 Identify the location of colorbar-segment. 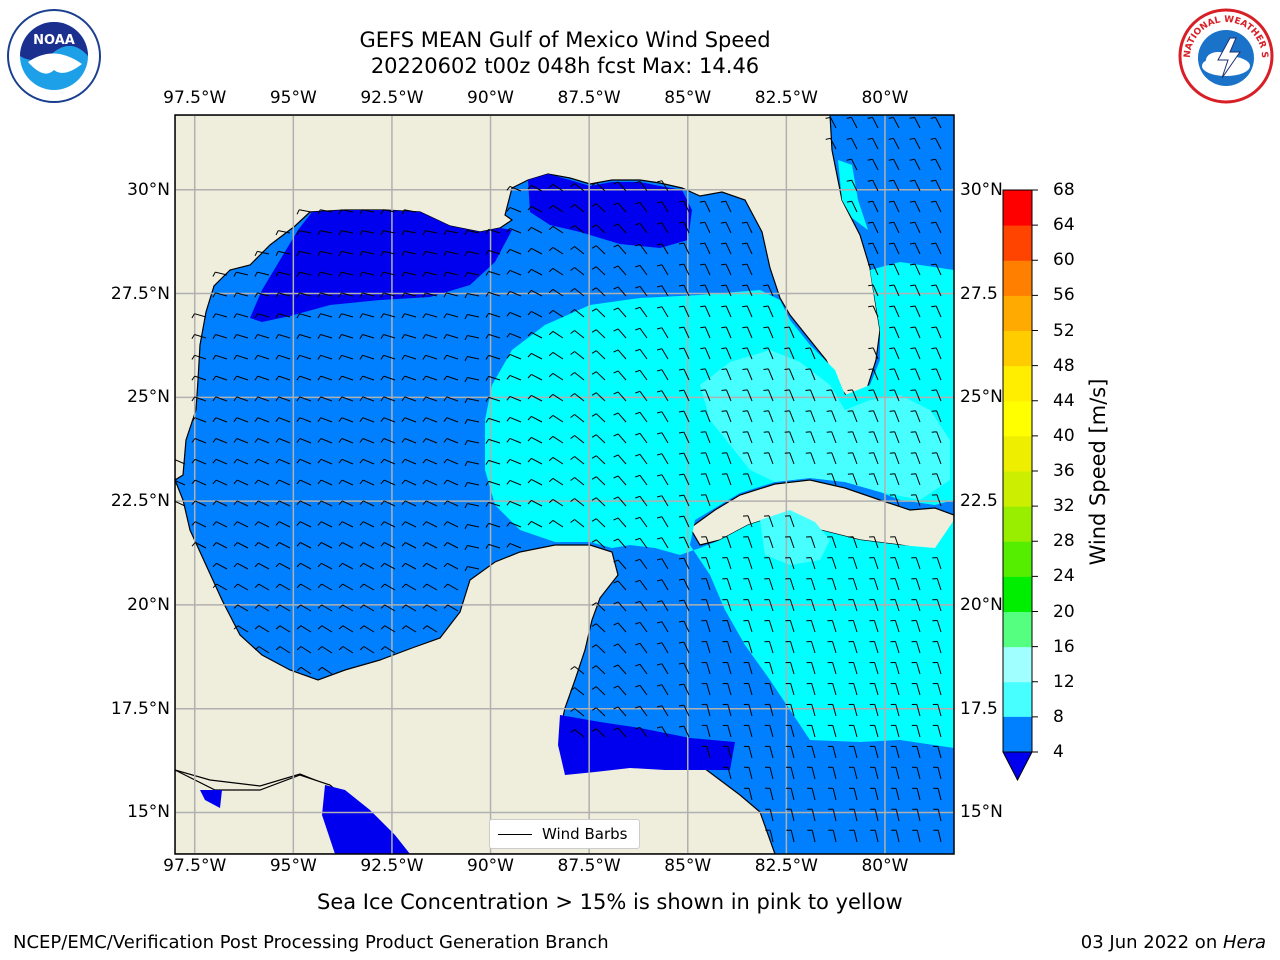
(1017, 453).